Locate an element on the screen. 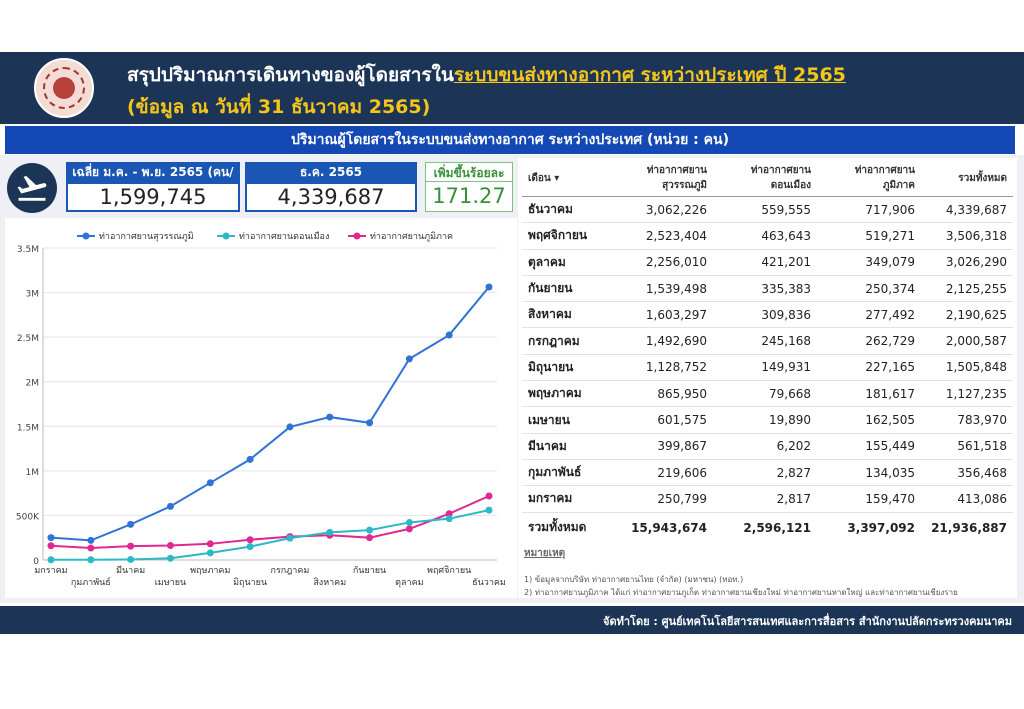  header-regional: ท่าอากาศยาน ภูมิภาค is located at coordinates (869, 178).